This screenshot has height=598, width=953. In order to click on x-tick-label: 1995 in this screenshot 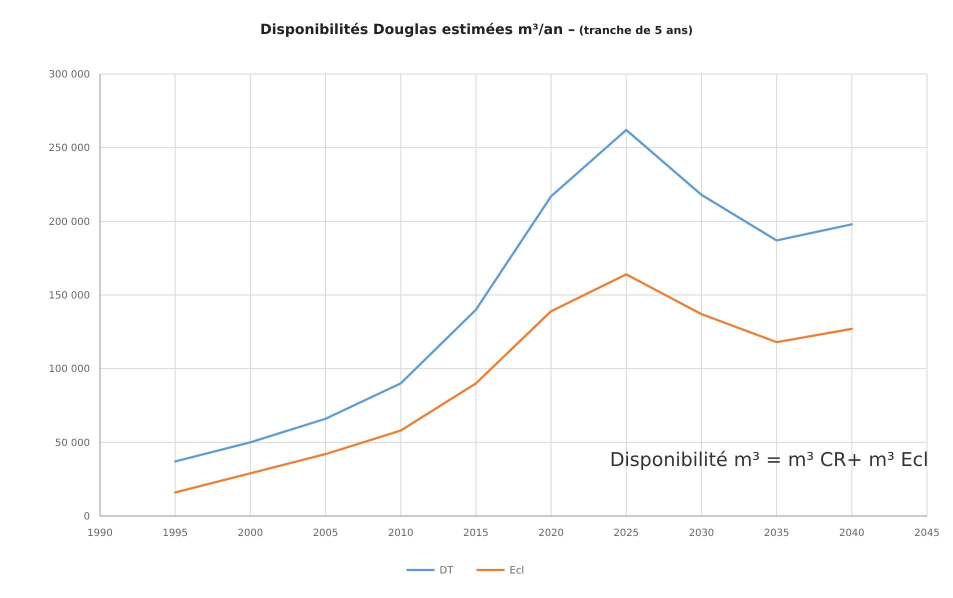, I will do `click(175, 533)`.